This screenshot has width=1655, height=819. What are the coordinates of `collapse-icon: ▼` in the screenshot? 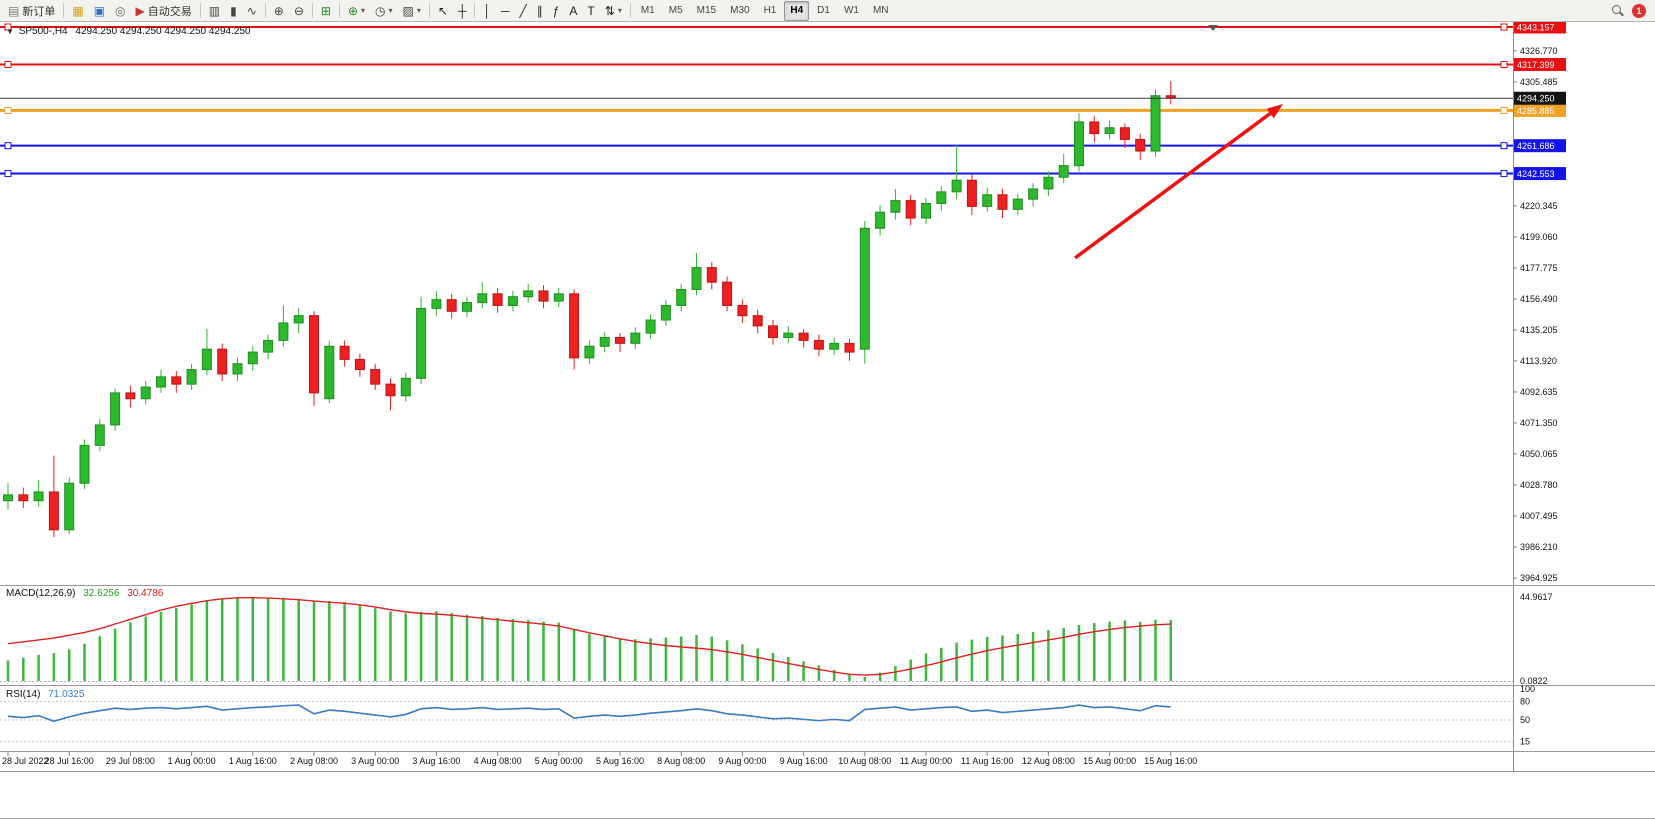 It's located at (10, 31).